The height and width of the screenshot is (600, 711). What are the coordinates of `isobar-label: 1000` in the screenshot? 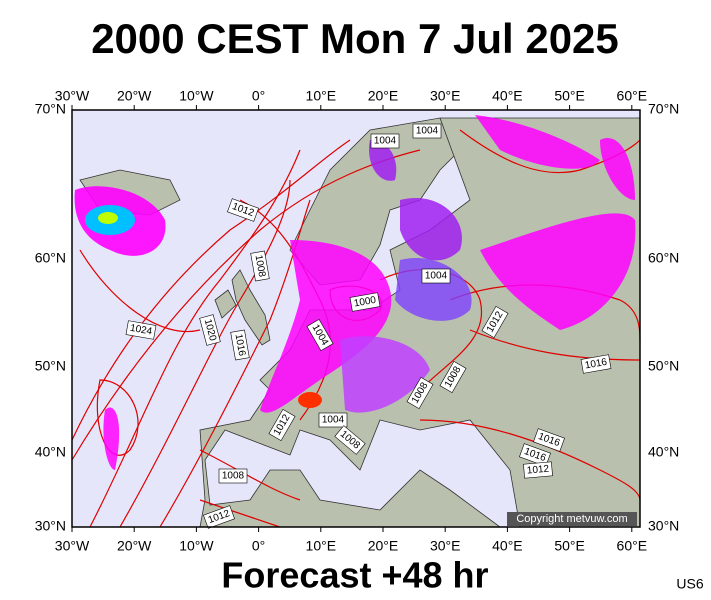 It's located at (365, 302).